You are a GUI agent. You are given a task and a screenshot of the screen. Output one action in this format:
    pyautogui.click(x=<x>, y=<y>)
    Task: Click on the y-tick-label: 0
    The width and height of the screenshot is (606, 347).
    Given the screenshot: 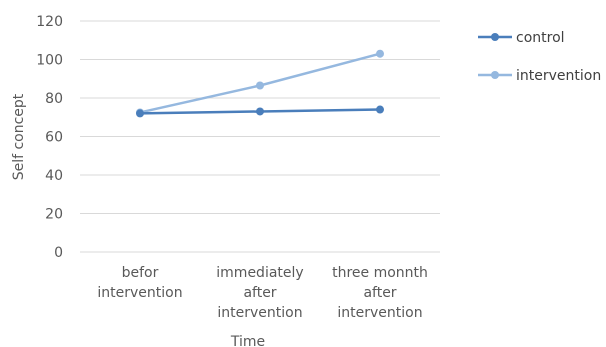 What is the action you would take?
    pyautogui.click(x=58, y=253)
    